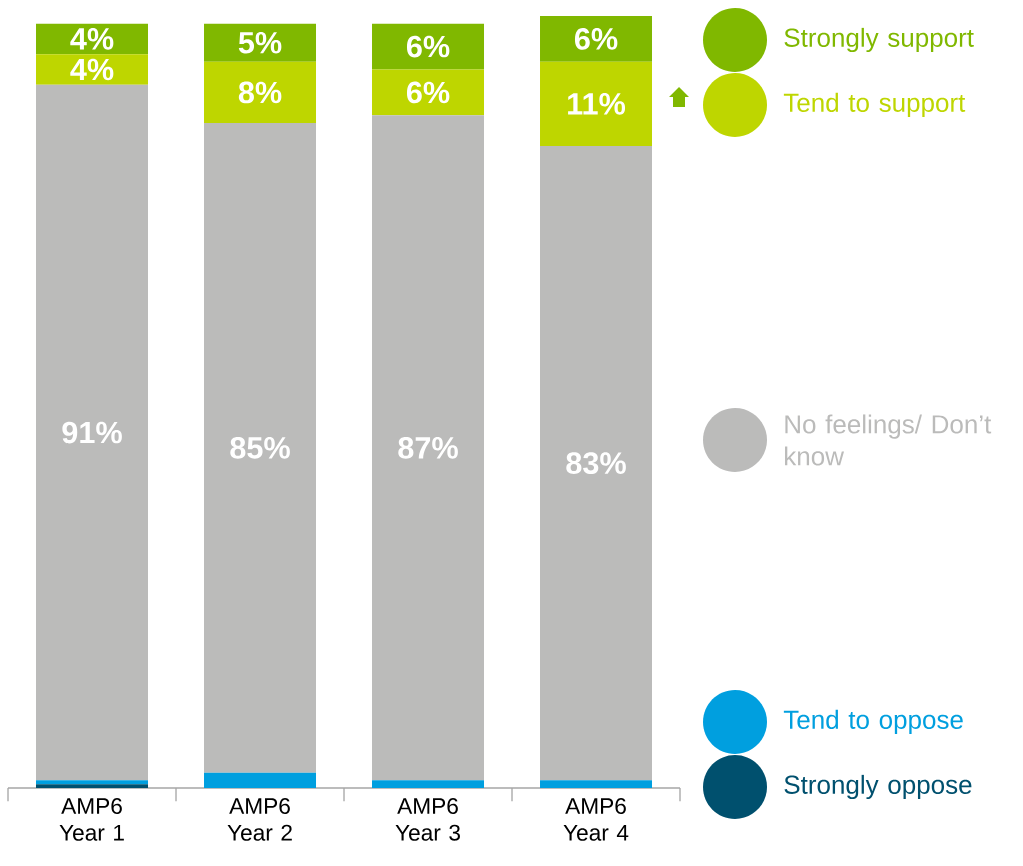 This screenshot has width=1023, height=866. I want to click on data-label: 91%, so click(92, 432).